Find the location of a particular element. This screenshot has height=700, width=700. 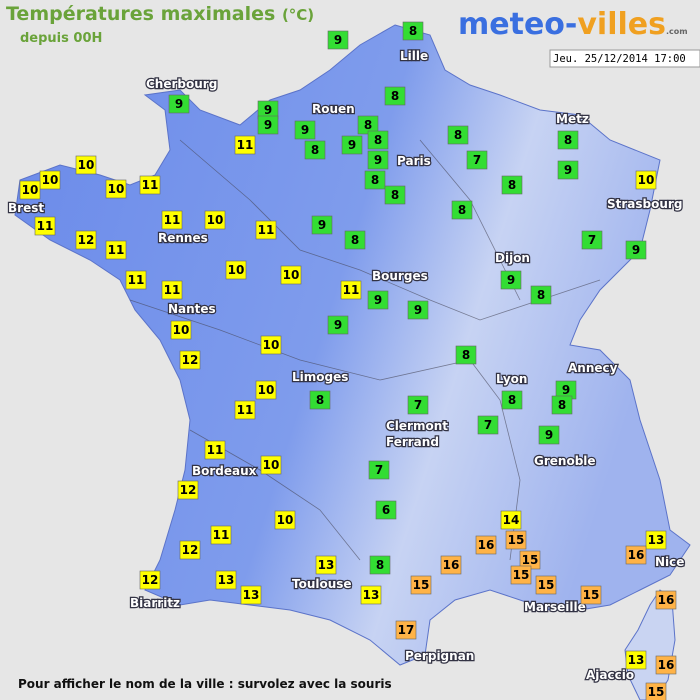

city-label: Lille is located at coordinates (414, 56).